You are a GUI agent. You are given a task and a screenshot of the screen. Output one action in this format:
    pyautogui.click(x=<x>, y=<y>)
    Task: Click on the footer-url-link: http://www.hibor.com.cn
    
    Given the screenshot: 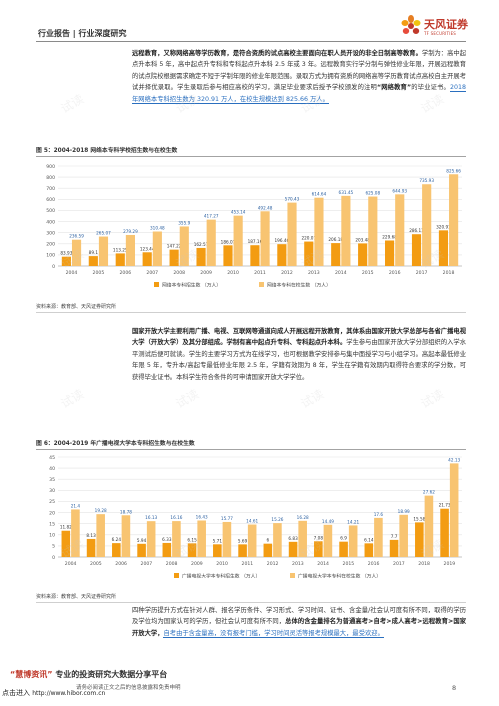 What is the action you would take?
    pyautogui.click(x=69, y=693)
    